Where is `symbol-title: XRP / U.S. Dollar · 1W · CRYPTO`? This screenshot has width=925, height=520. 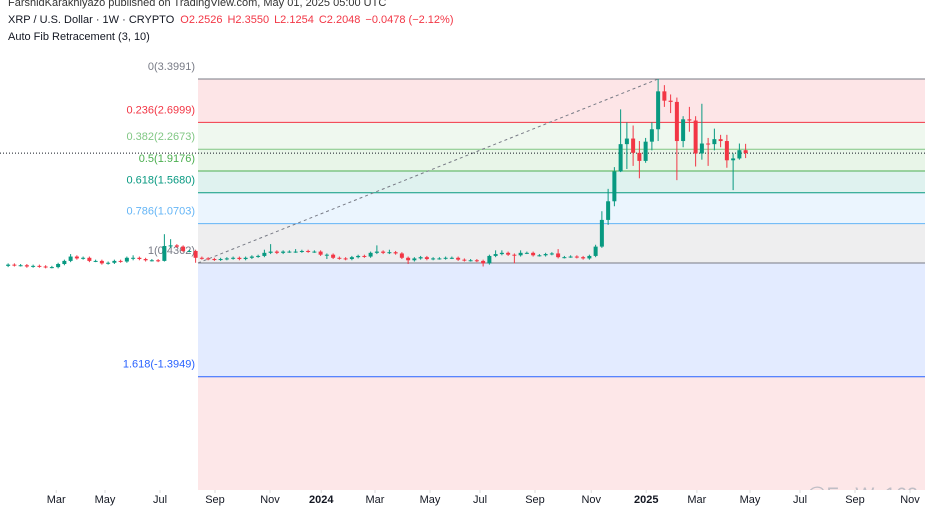
symbol-title: XRP / U.S. Dollar · 1W · CRYPTO is located at coordinates (91, 20).